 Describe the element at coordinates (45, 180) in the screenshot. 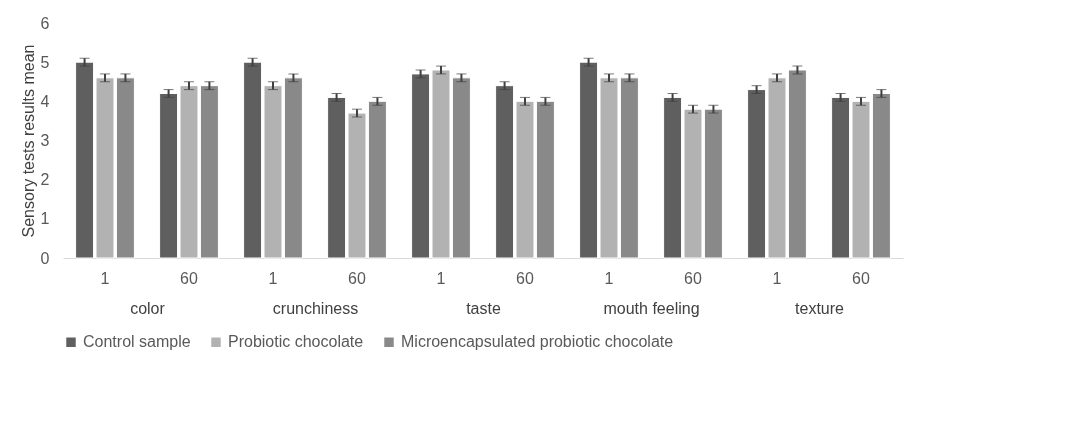

I see `y-tick-label: 2` at that location.